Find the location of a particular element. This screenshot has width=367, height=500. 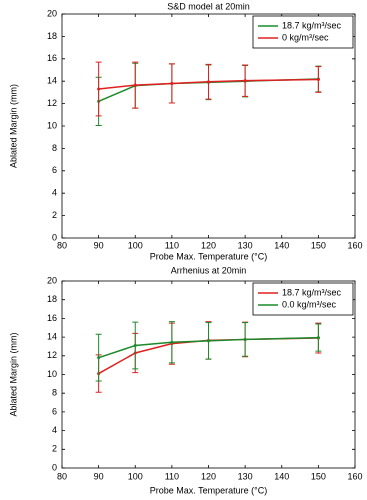

chart-title: S&D model at 20min is located at coordinates (208, 6).